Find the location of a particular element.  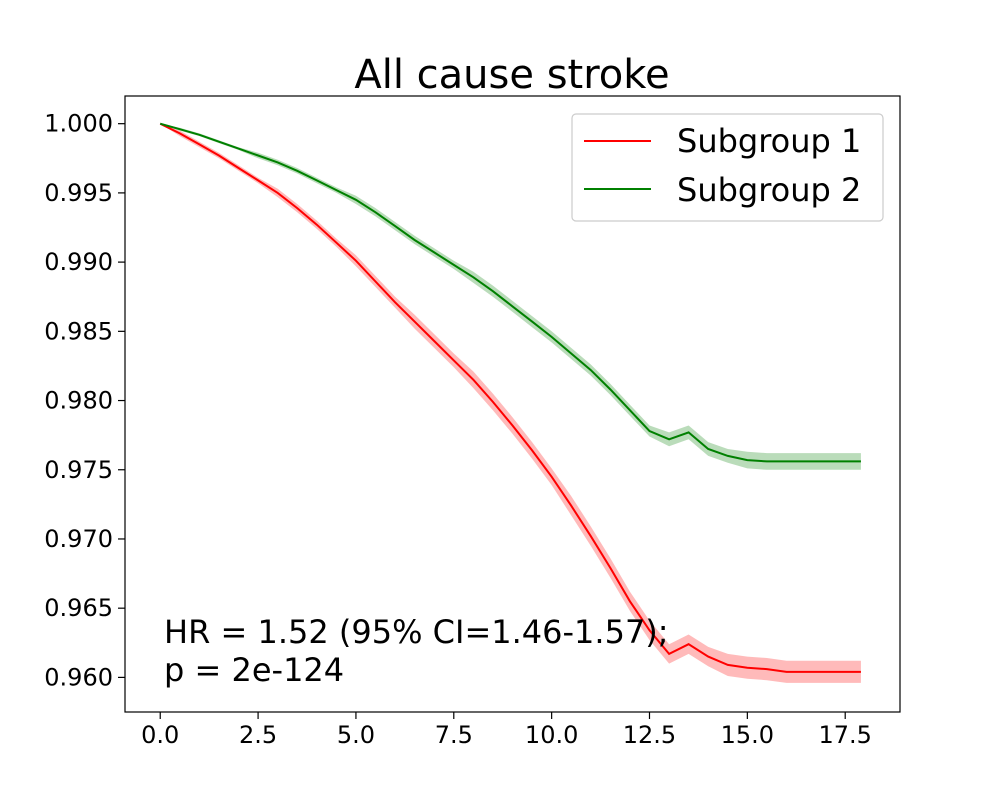

legend-label-subgroup-1: Subgroup 1 is located at coordinates (769, 141).